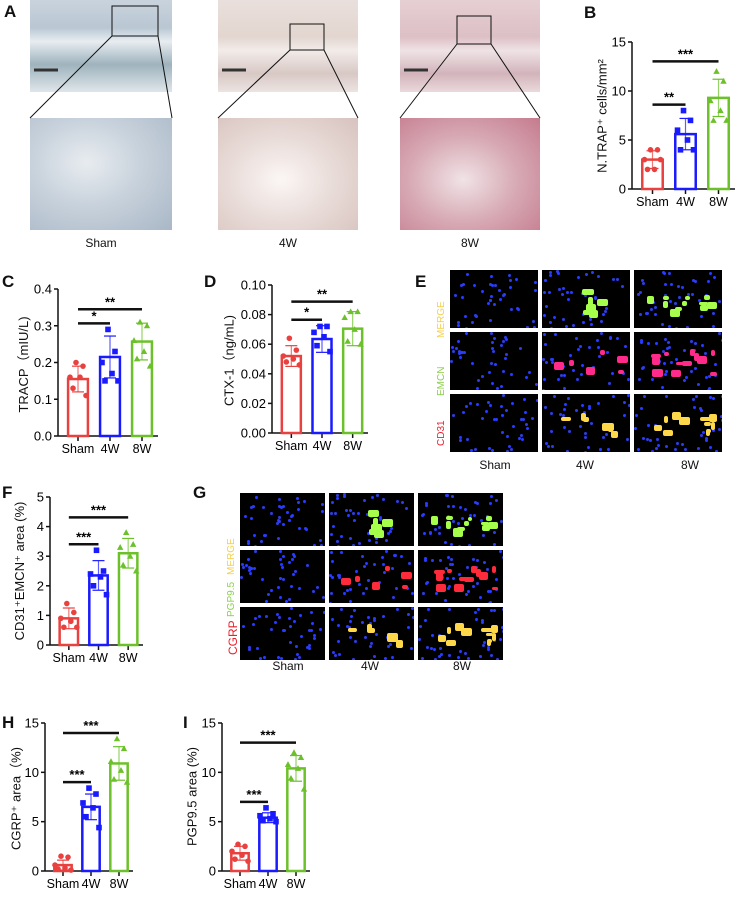 The image size is (747, 900). I want to click on chart-f: 0 1 2 3 4 5 Sham 4W 8W *** *** CD31⁺EMCN⁺ area (%), so click(80, 576).